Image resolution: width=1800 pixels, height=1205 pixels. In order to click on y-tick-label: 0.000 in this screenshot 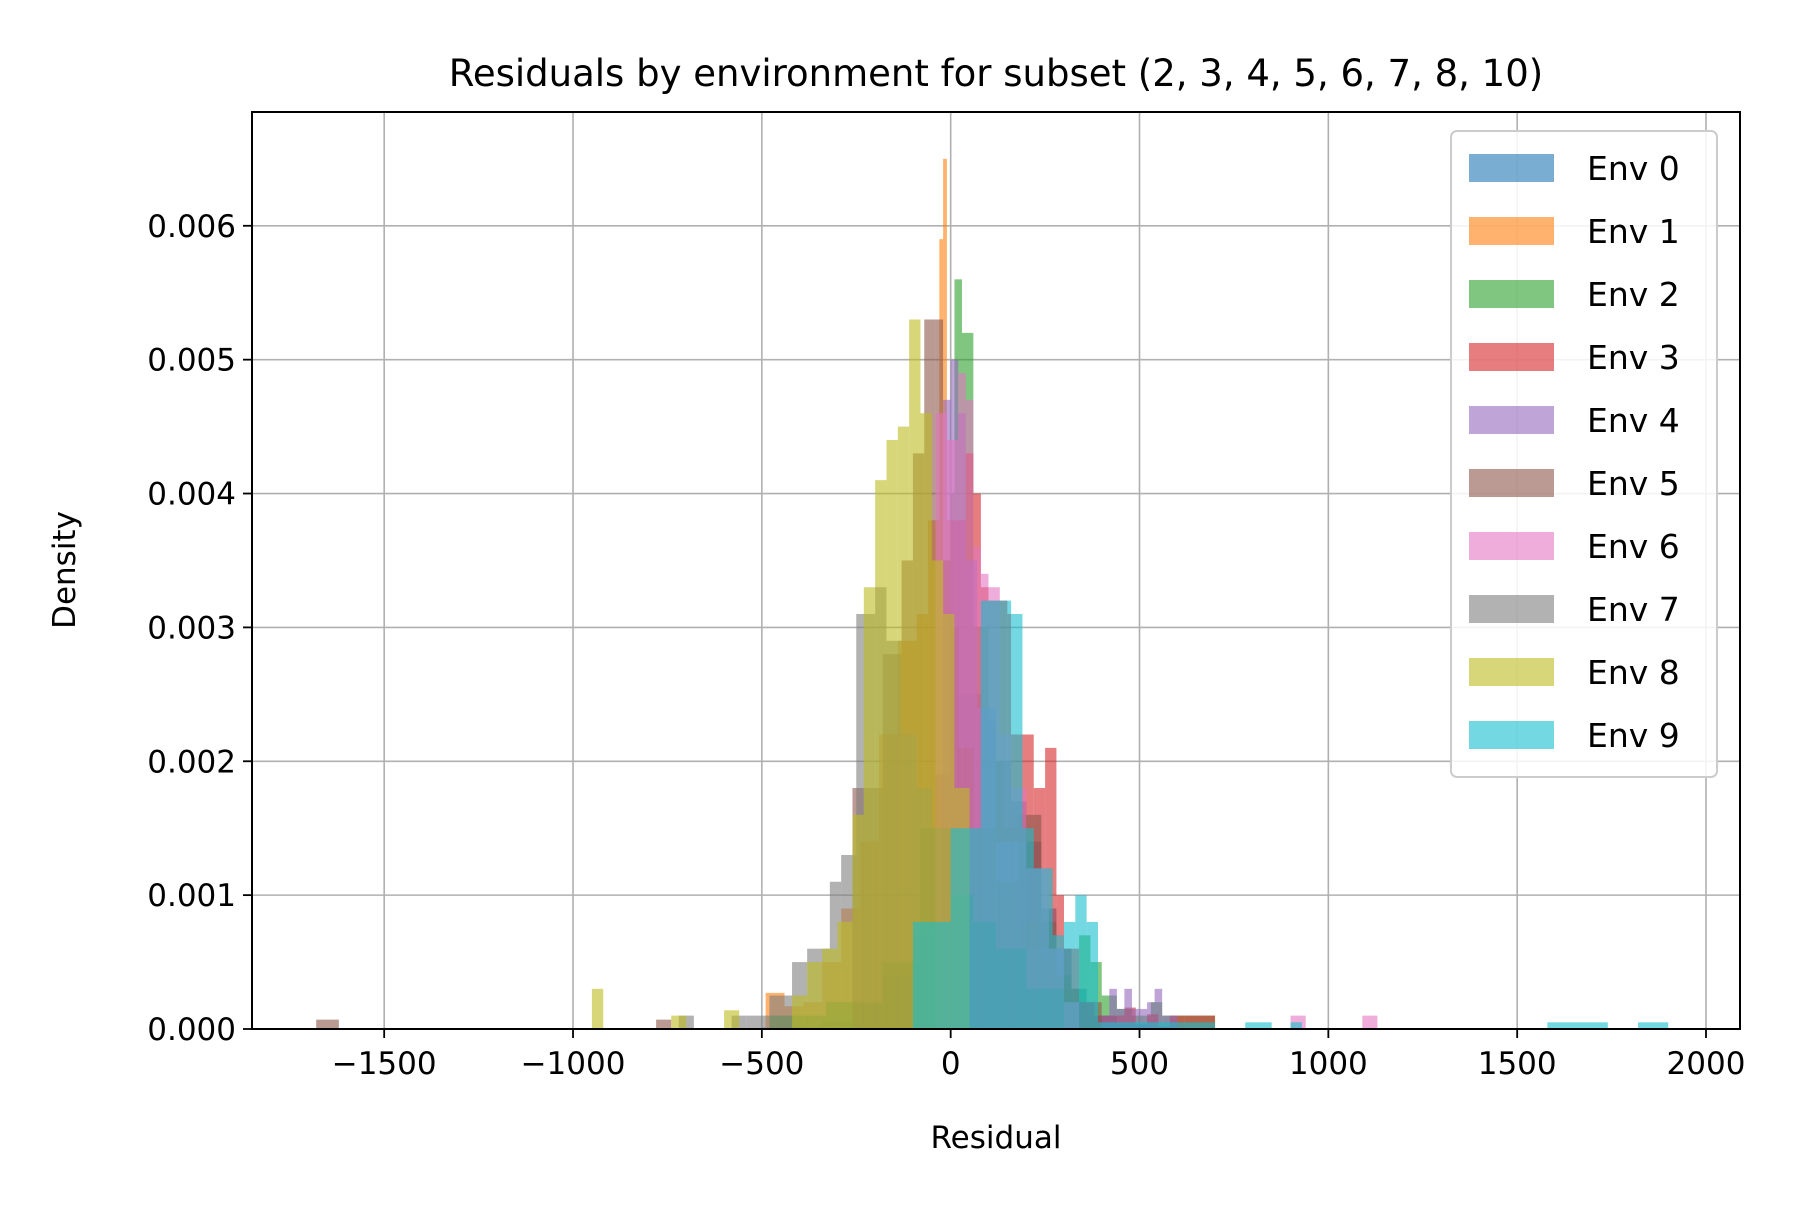, I will do `click(191, 1030)`.